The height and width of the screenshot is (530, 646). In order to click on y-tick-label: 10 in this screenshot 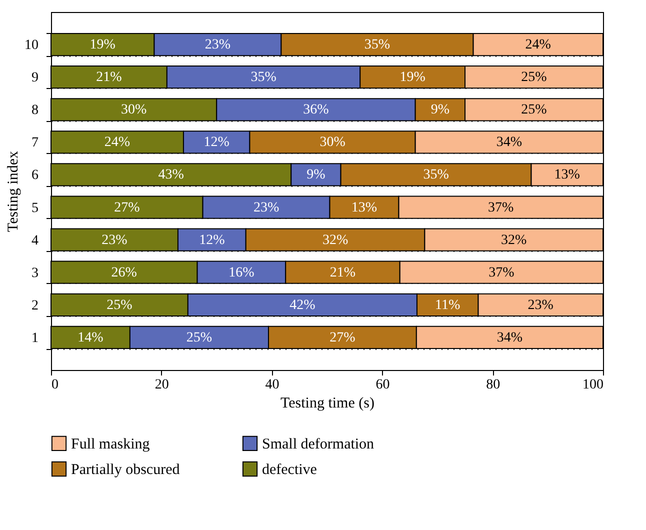, I will do `click(31, 46)`.